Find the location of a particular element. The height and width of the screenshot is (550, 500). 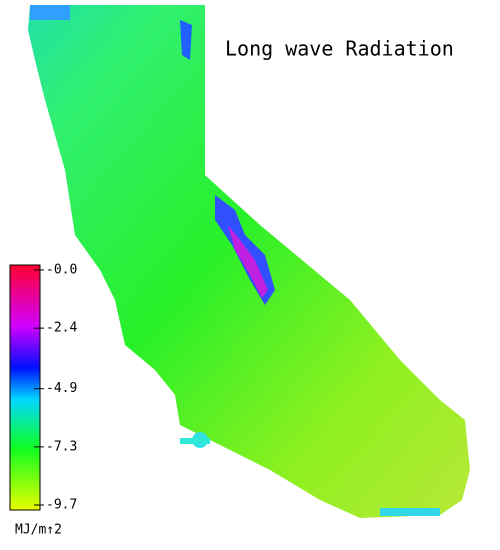

colorbar is located at coordinates (25, 387).